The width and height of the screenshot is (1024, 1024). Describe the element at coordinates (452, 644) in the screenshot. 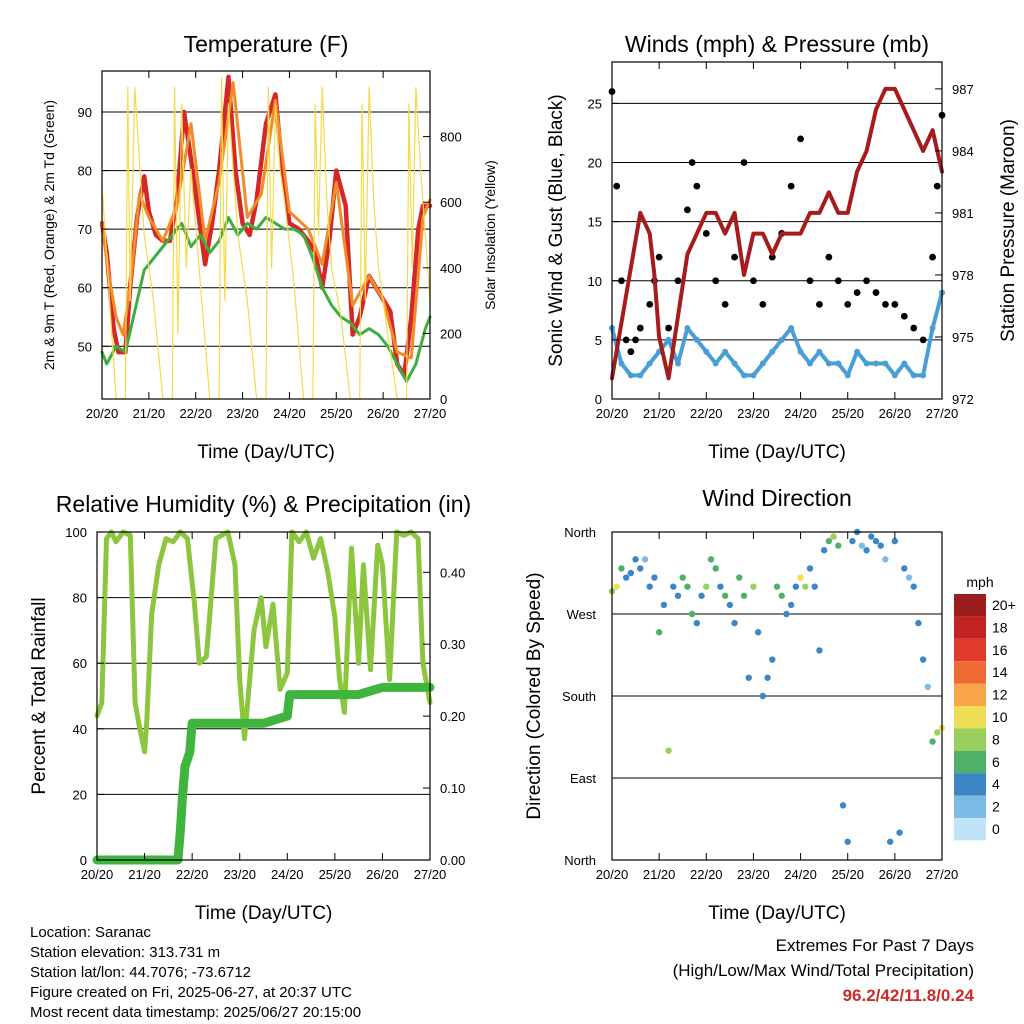

I see `y-right-tick-label: 0.30` at that location.